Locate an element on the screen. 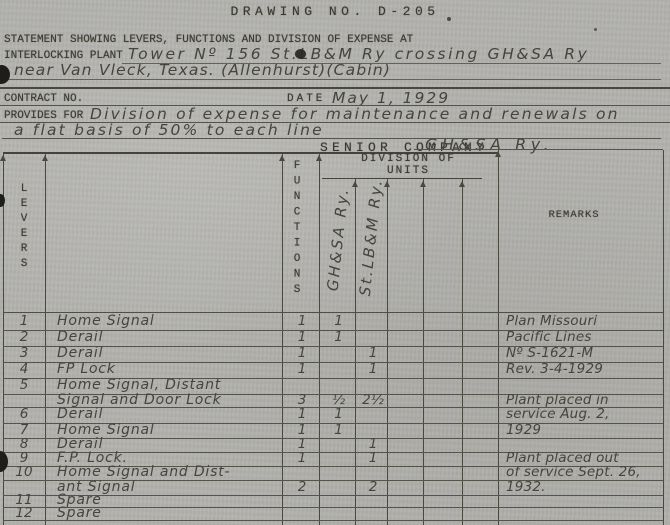  remarks-note: of service Sept. 26, is located at coordinates (573, 472).